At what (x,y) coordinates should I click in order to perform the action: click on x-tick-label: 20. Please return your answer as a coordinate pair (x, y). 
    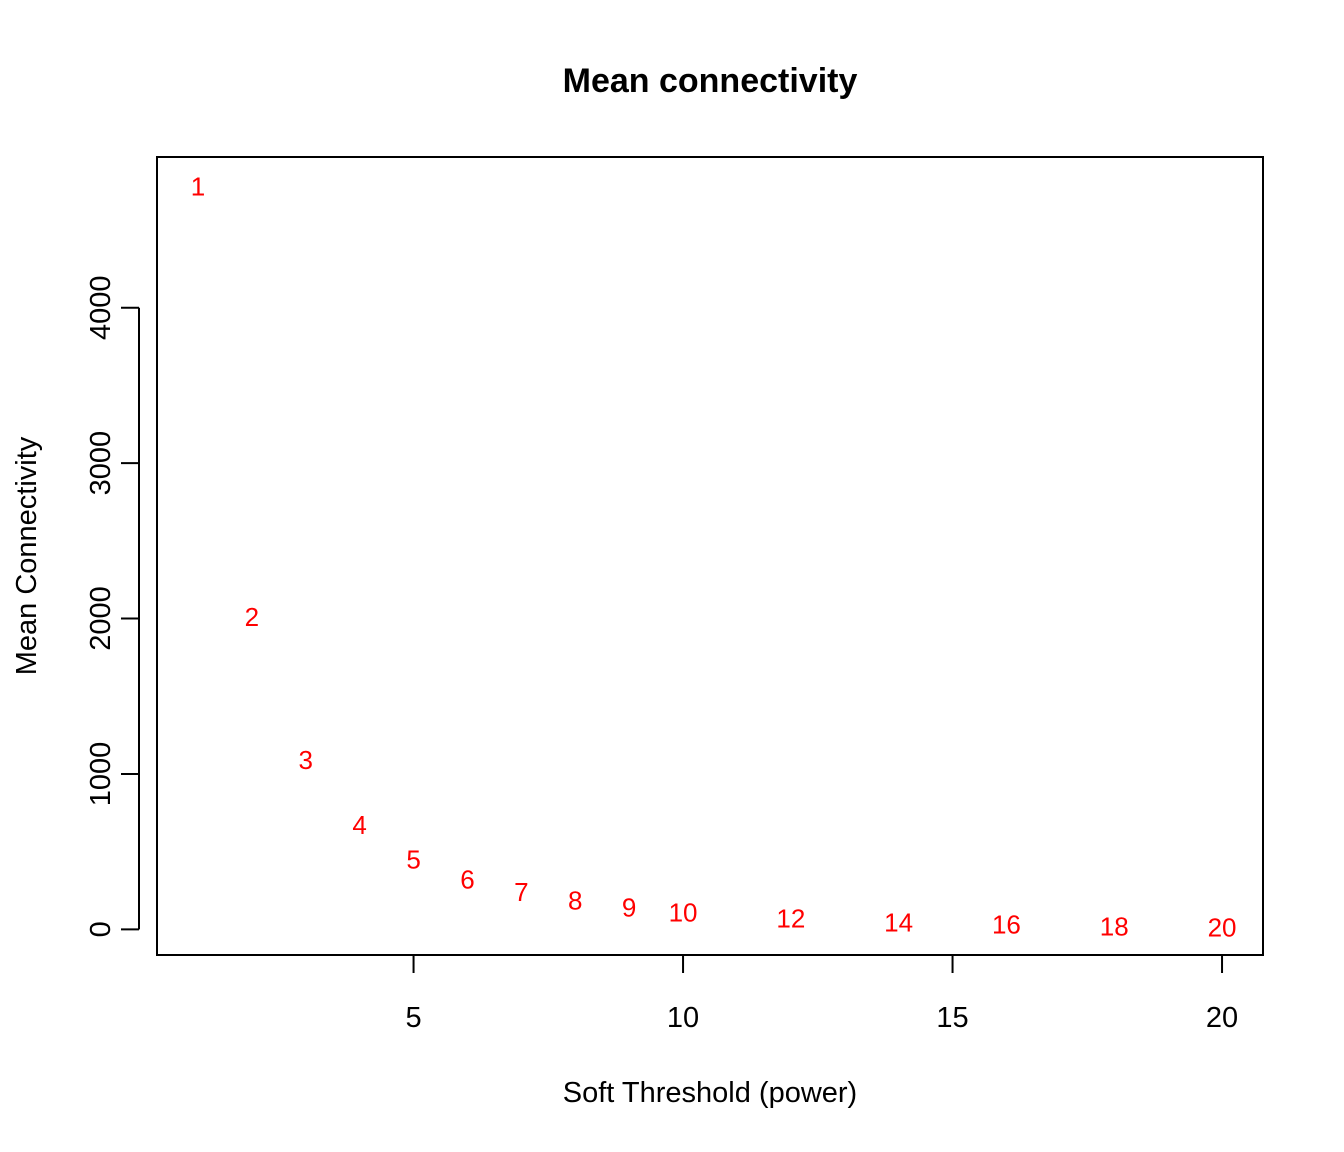
    Looking at the image, I should click on (1222, 1018).